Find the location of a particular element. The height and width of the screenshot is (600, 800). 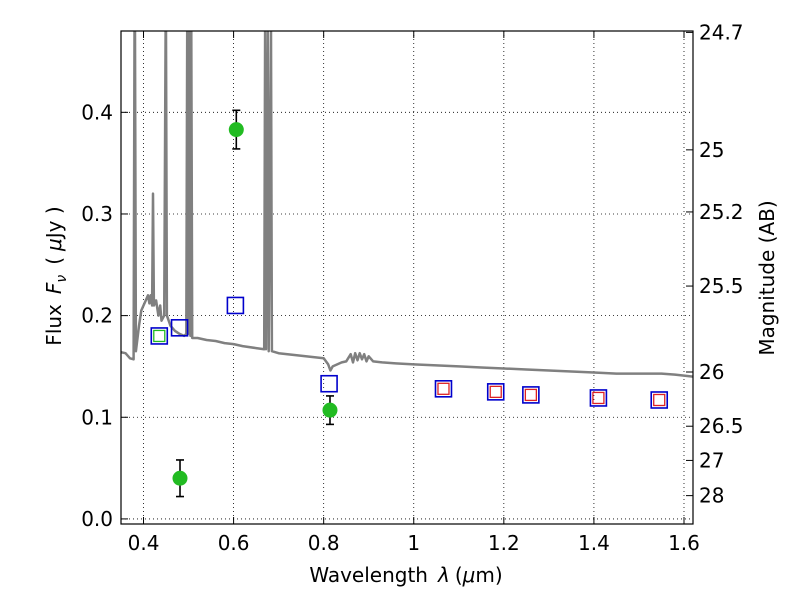

x-tick-label: 1.2 is located at coordinates (504, 543).